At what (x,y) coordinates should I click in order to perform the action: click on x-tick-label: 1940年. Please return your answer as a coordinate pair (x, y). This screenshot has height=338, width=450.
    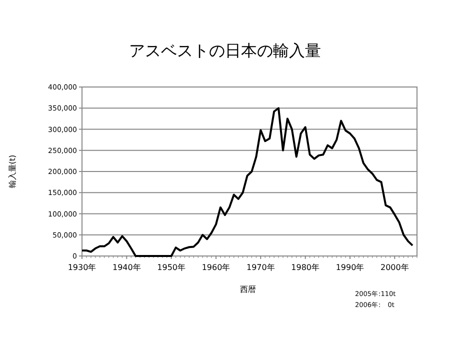
    Looking at the image, I should click on (126, 267).